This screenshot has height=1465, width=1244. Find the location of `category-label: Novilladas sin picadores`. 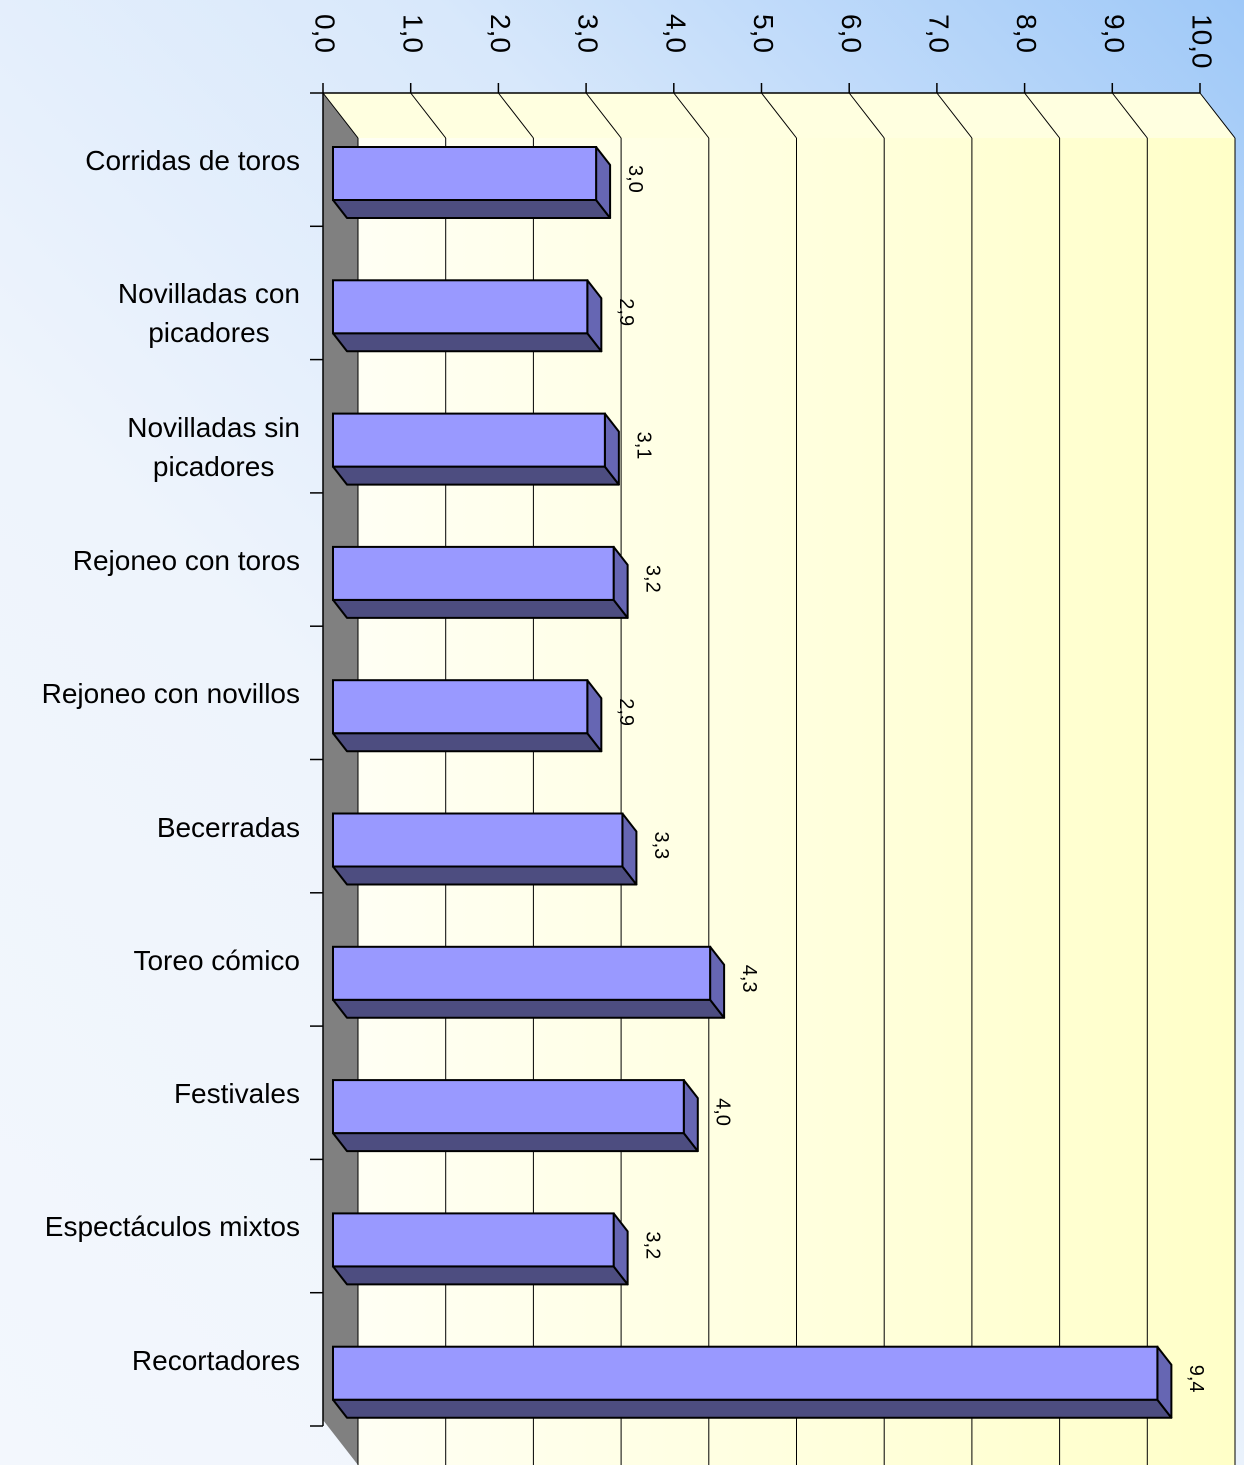

category-label: Novilladas sin picadores is located at coordinates (213, 446).